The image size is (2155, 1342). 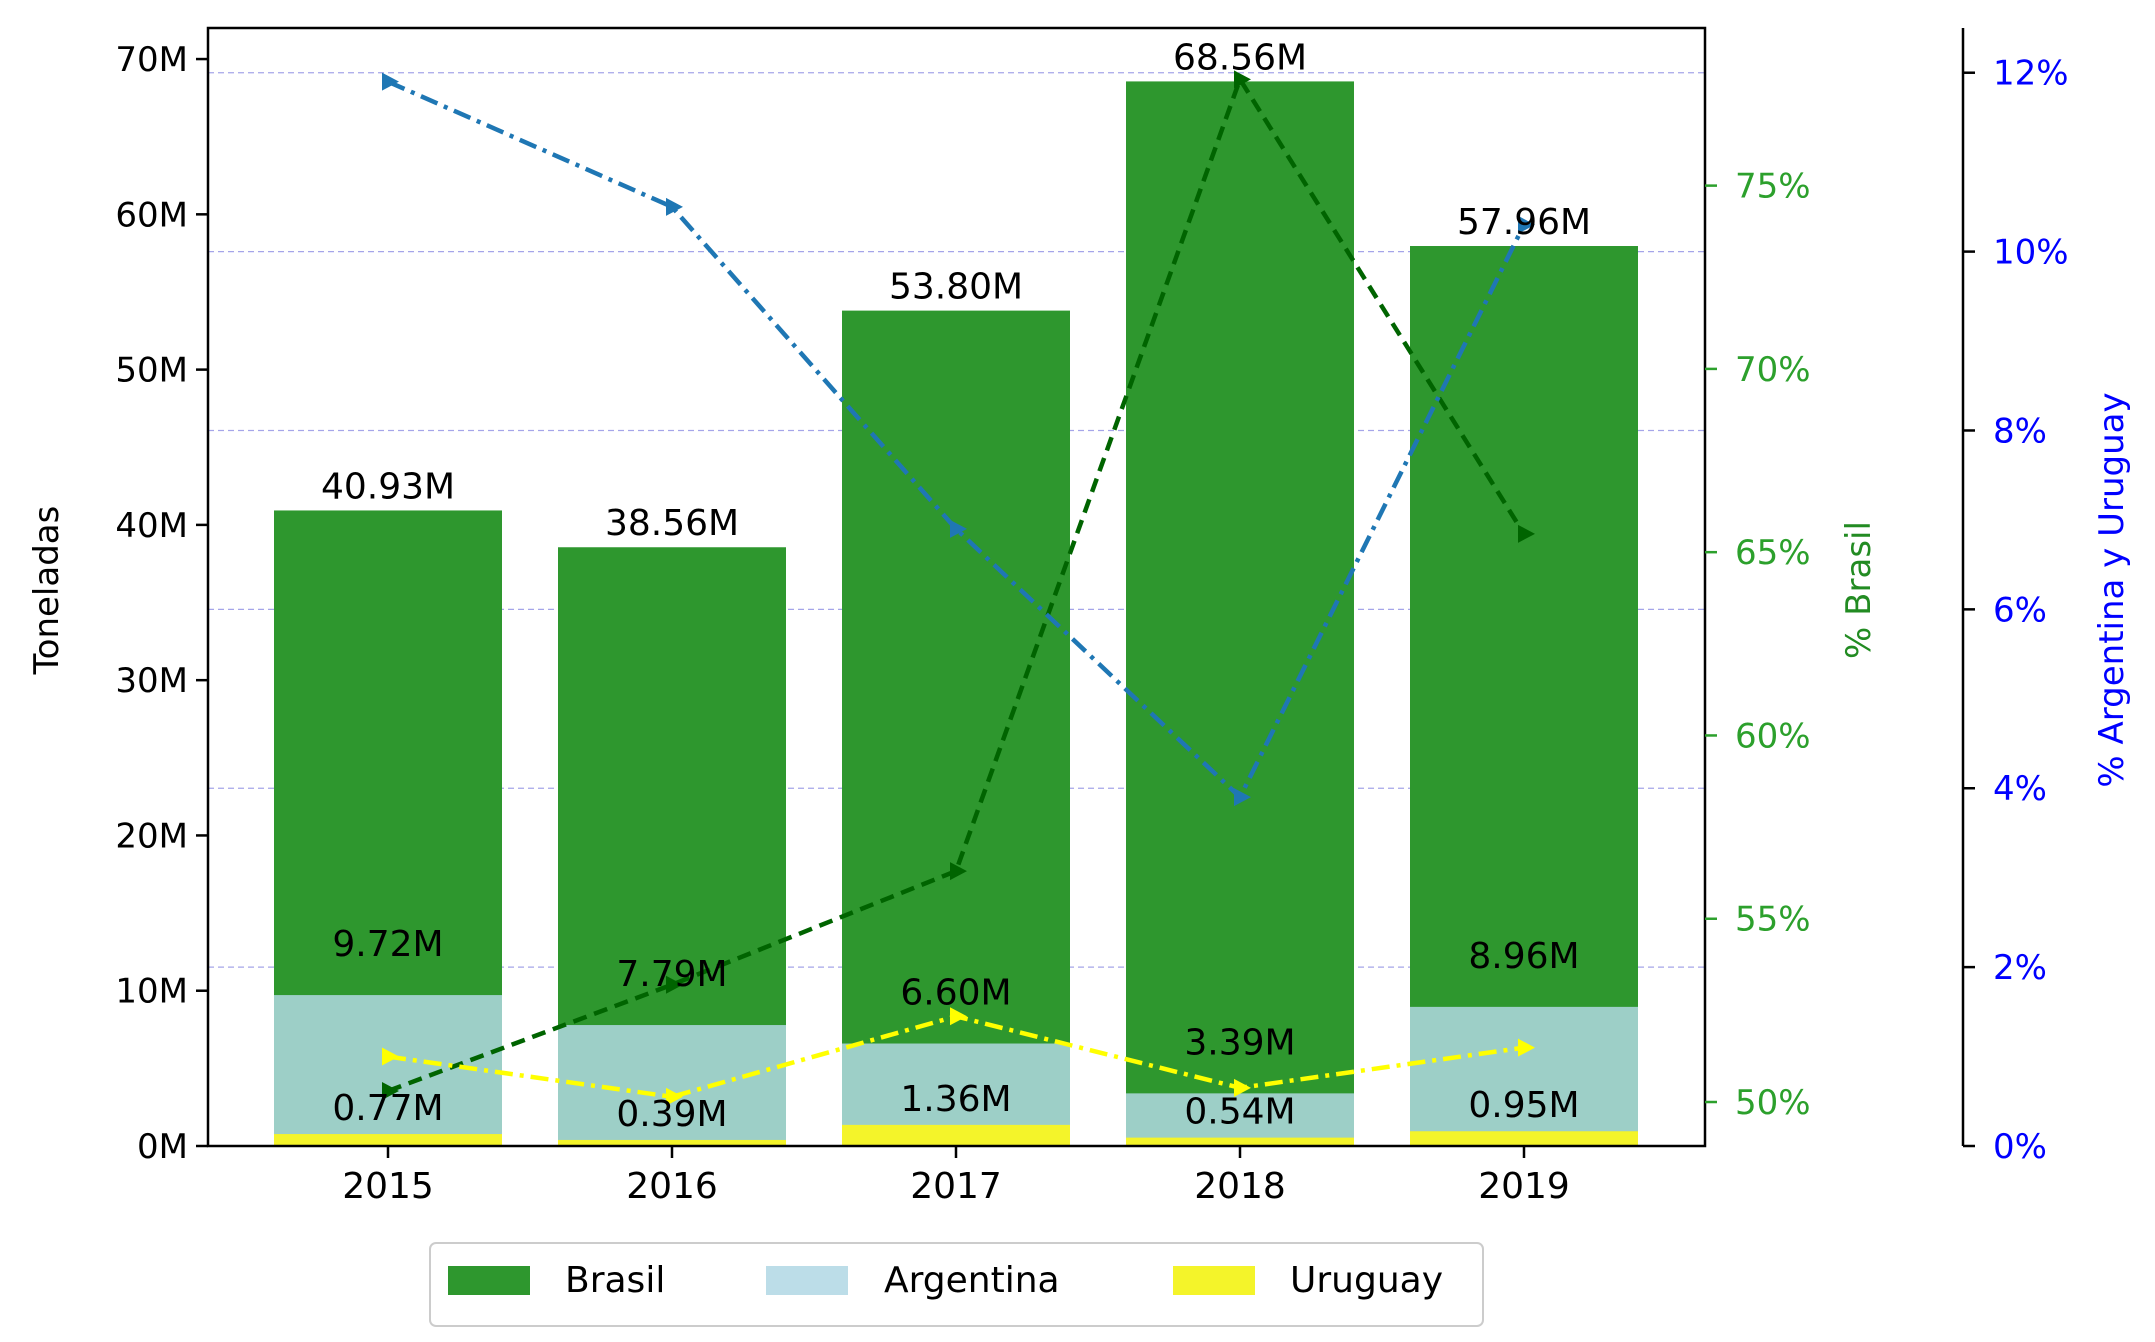 I want to click on y-tick-label: 50M, so click(x=151, y=371).